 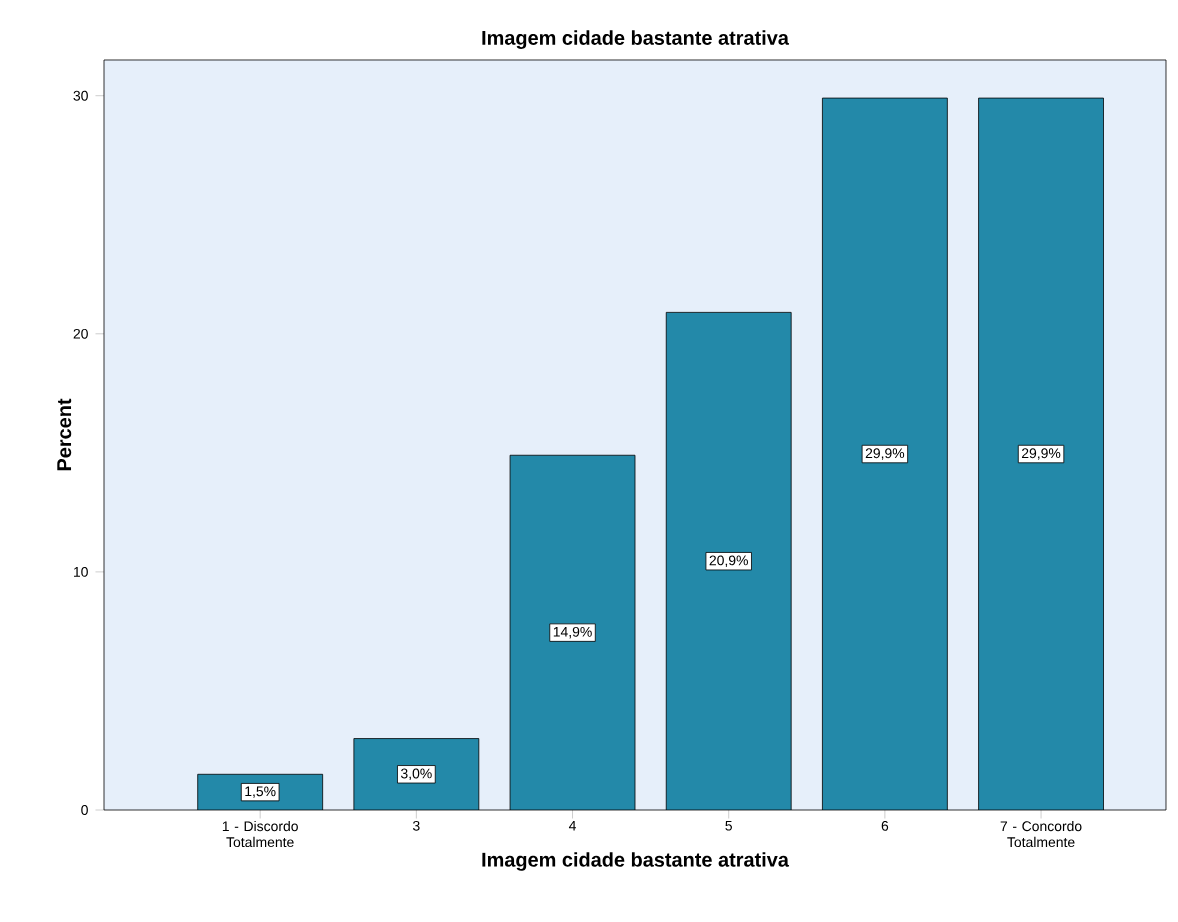 What do you see at coordinates (636, 861) in the screenshot?
I see `x-axis-title: Imagem cidade bastante atrativa` at bounding box center [636, 861].